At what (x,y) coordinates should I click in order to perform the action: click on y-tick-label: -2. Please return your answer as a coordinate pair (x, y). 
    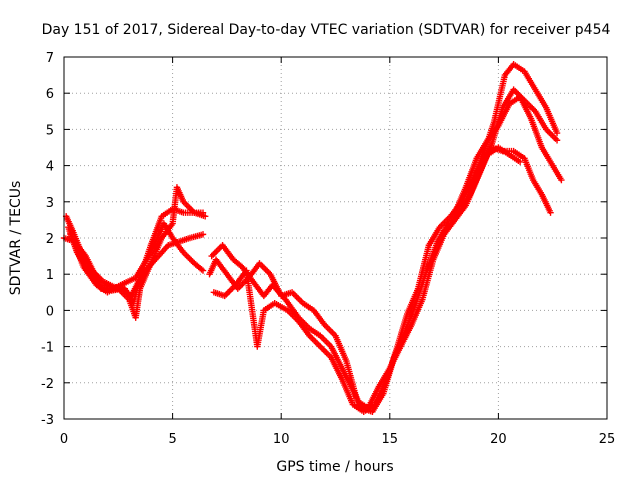
    Looking at the image, I should click on (47, 384).